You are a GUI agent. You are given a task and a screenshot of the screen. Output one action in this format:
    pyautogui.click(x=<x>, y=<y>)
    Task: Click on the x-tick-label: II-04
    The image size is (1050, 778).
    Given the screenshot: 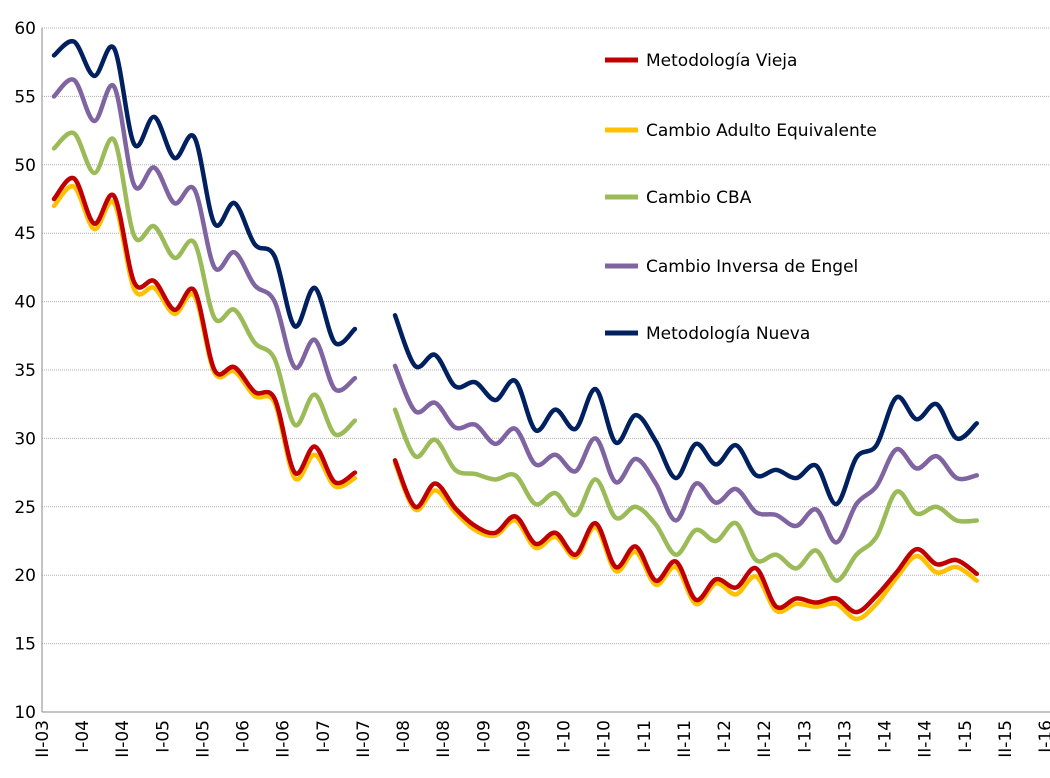 What is the action you would take?
    pyautogui.click(x=123, y=739)
    